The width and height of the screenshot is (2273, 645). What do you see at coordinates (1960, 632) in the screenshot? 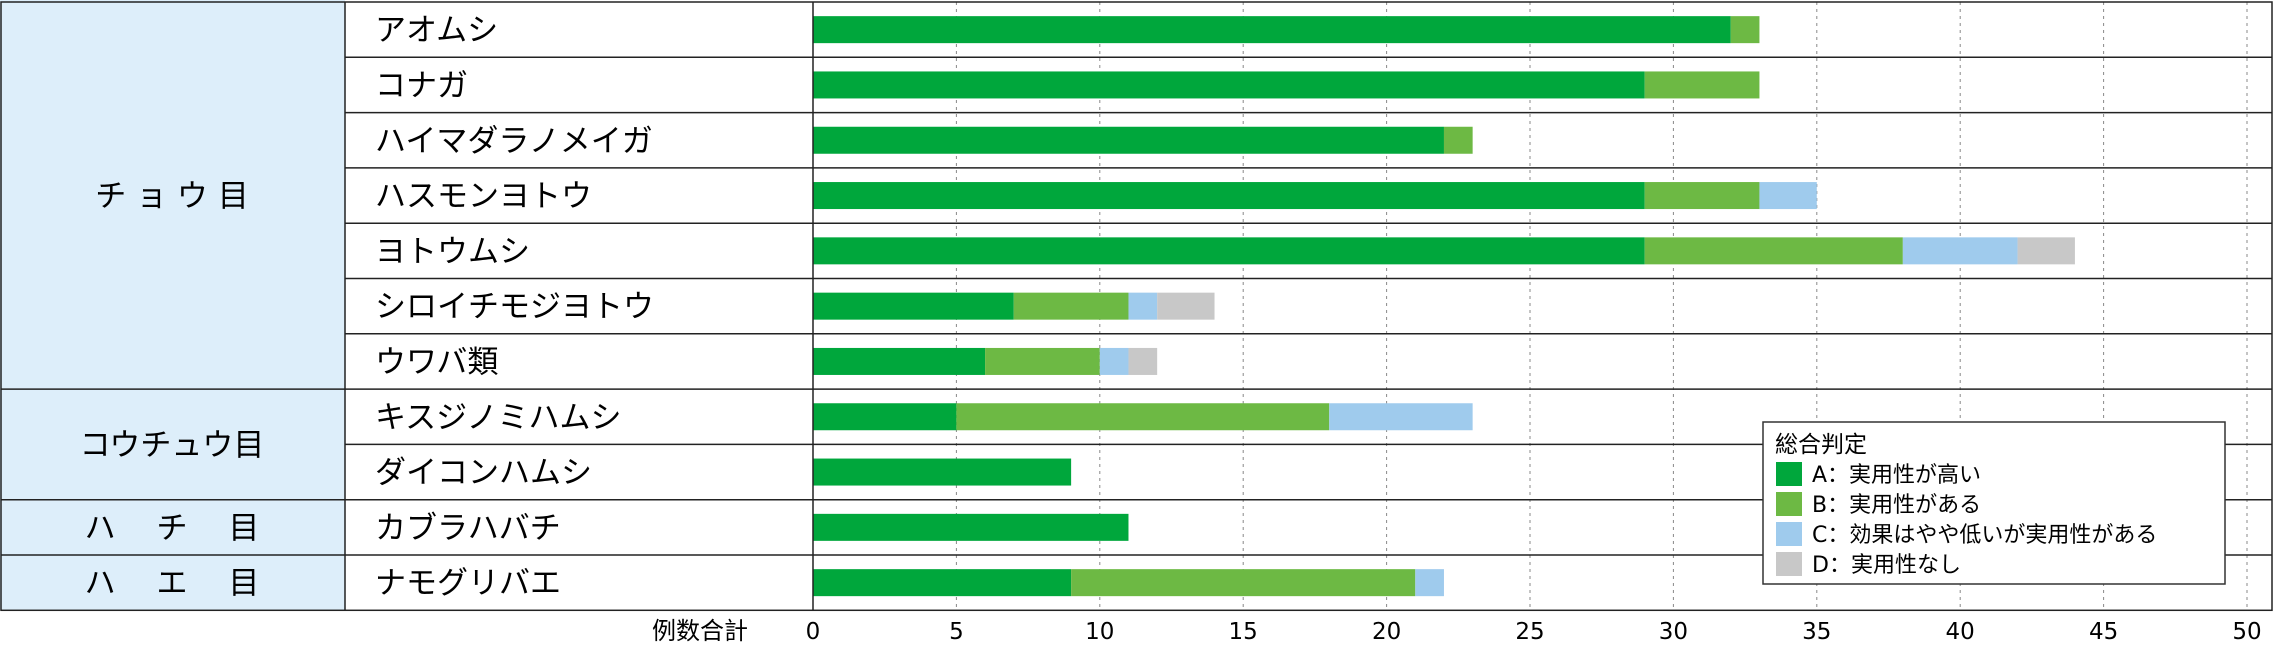
I see `x-tick-label-8: 40` at bounding box center [1960, 632].